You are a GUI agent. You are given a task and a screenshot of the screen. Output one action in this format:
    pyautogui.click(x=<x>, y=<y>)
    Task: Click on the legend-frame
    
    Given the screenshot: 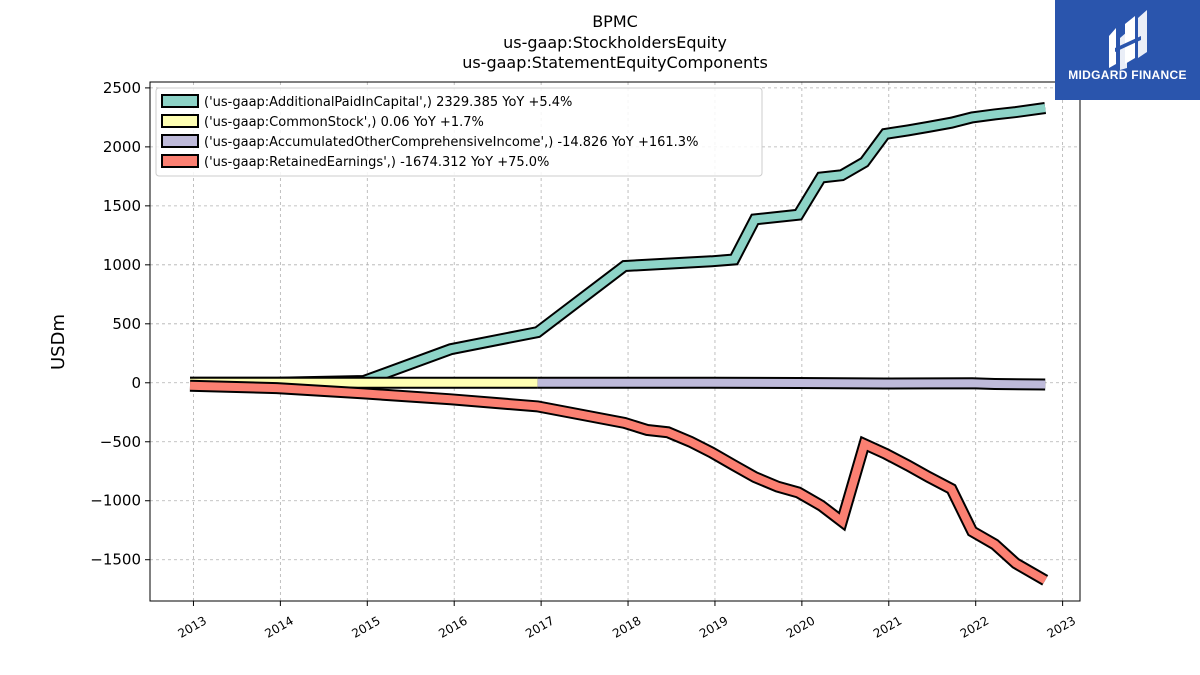 What is the action you would take?
    pyautogui.click(x=459, y=132)
    